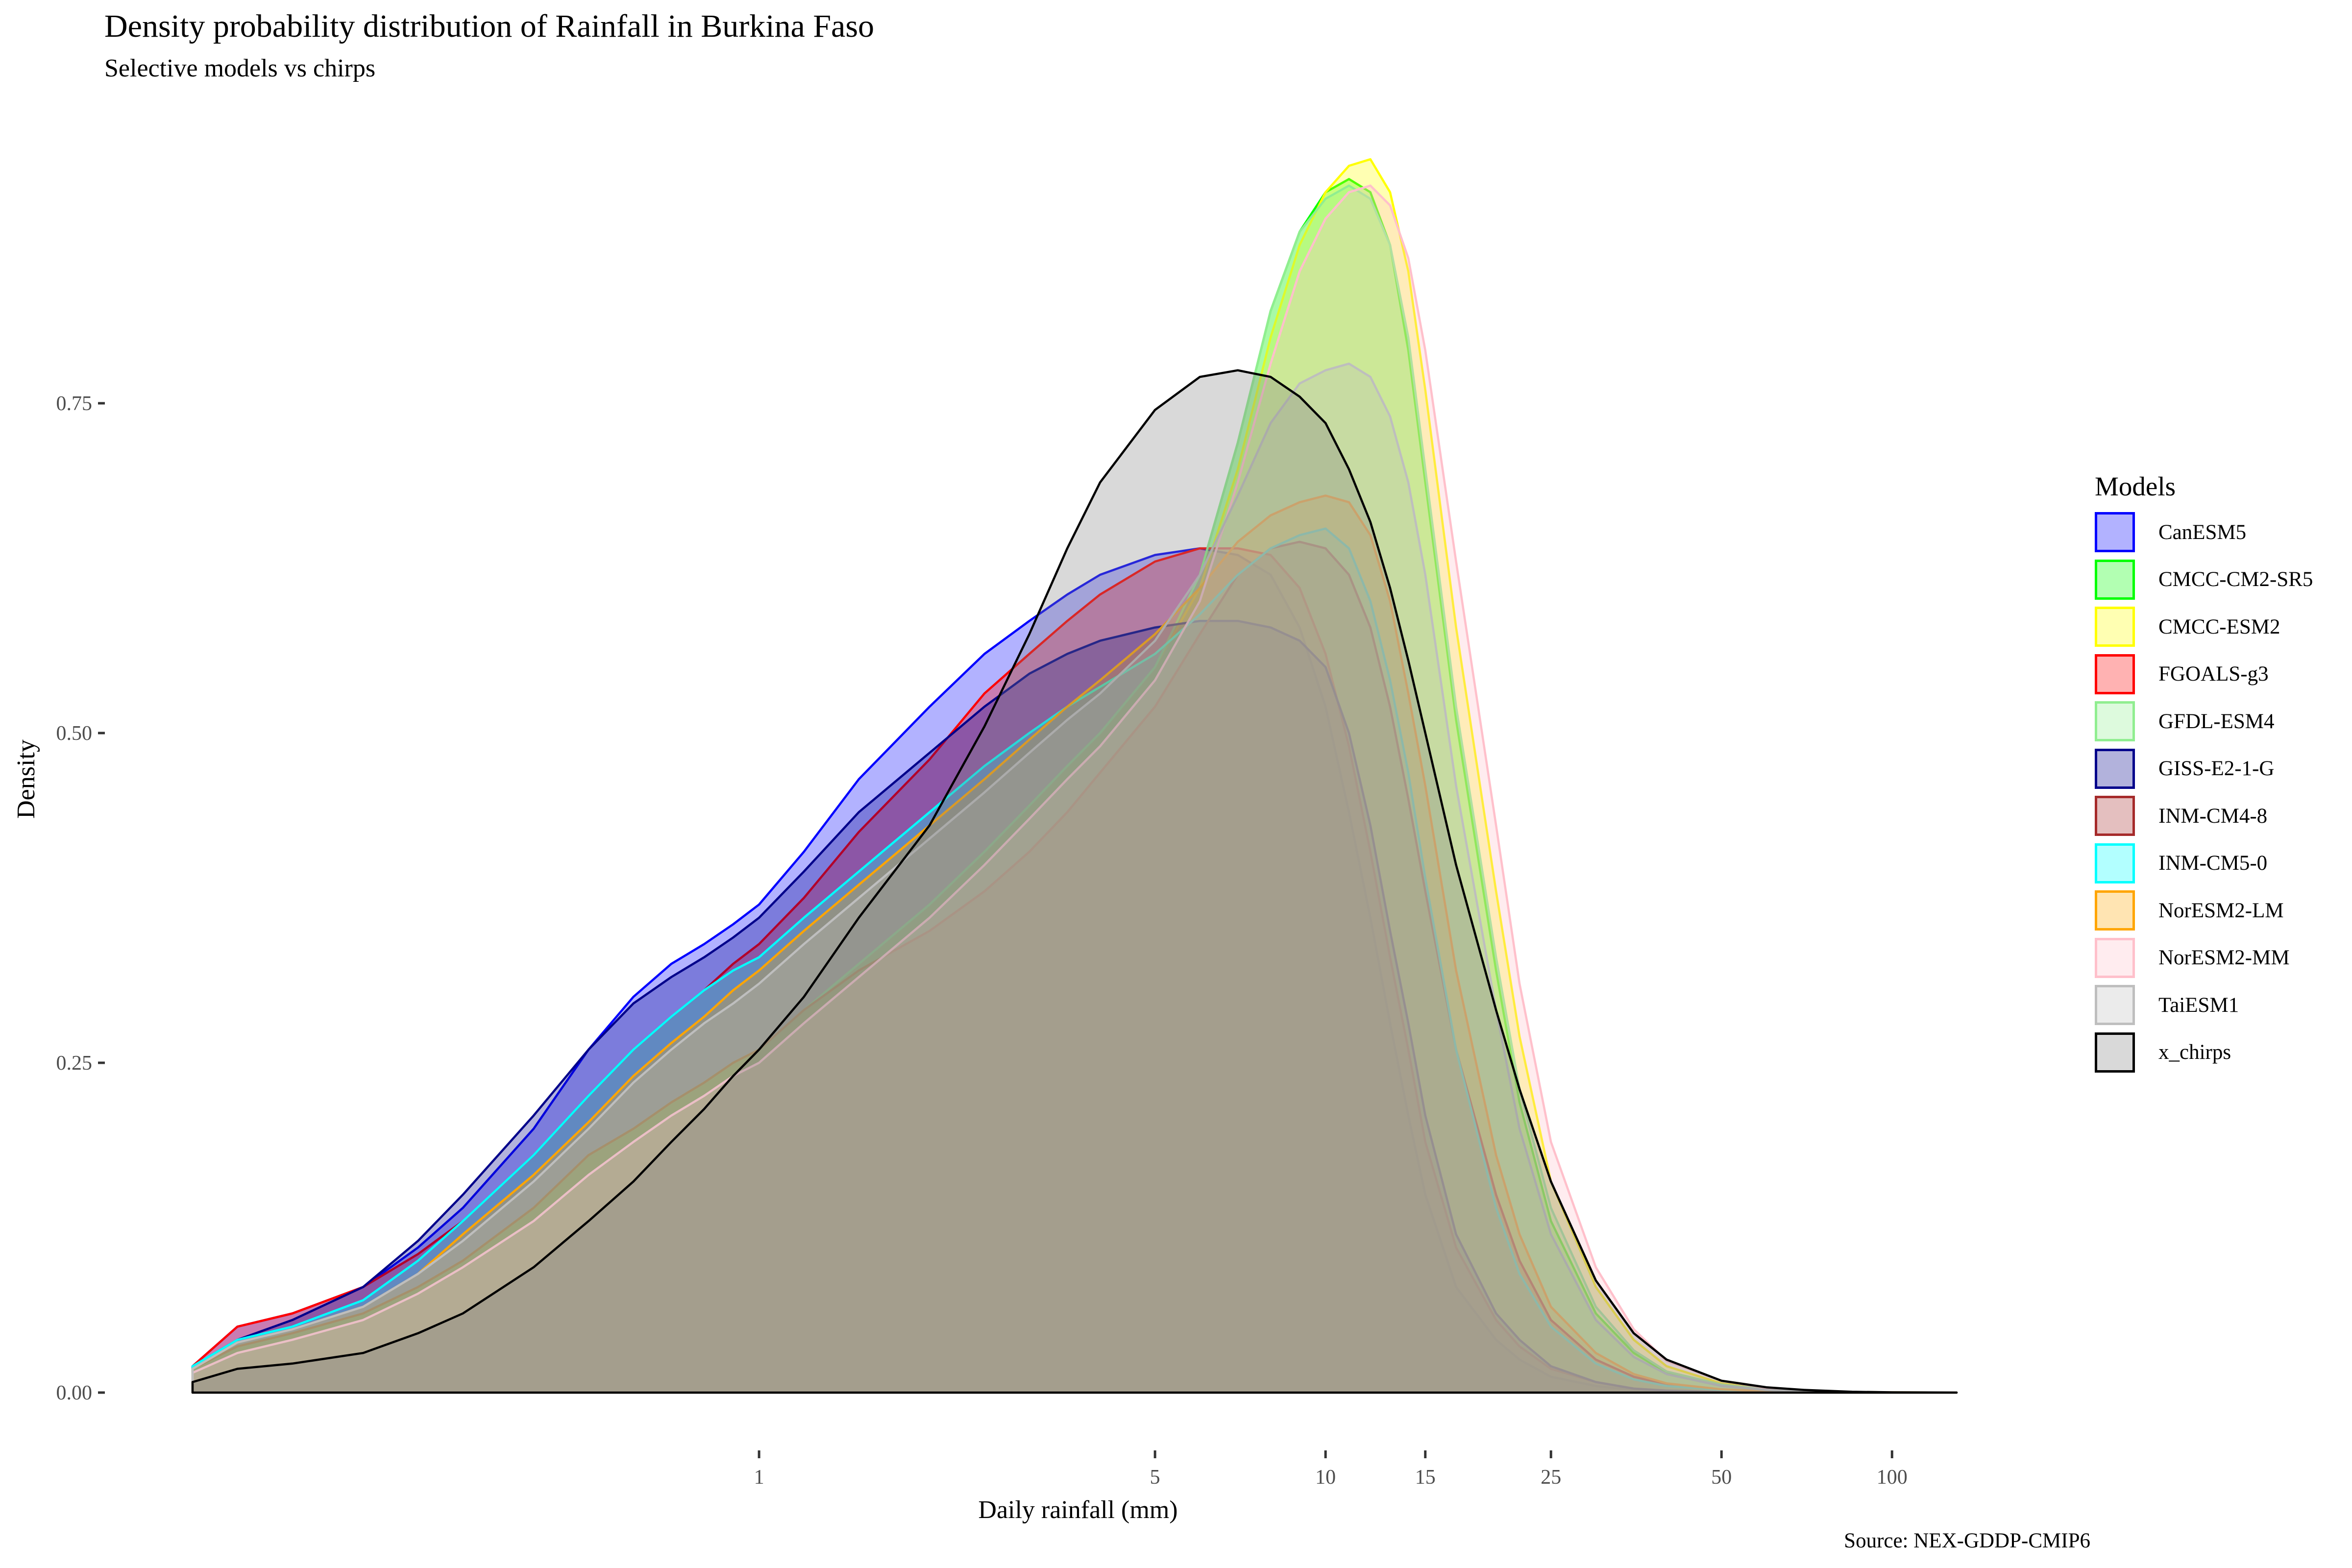 The width and height of the screenshot is (2352, 1568). What do you see at coordinates (1425, 1477) in the screenshot?
I see `x-tick-label-3: 15` at bounding box center [1425, 1477].